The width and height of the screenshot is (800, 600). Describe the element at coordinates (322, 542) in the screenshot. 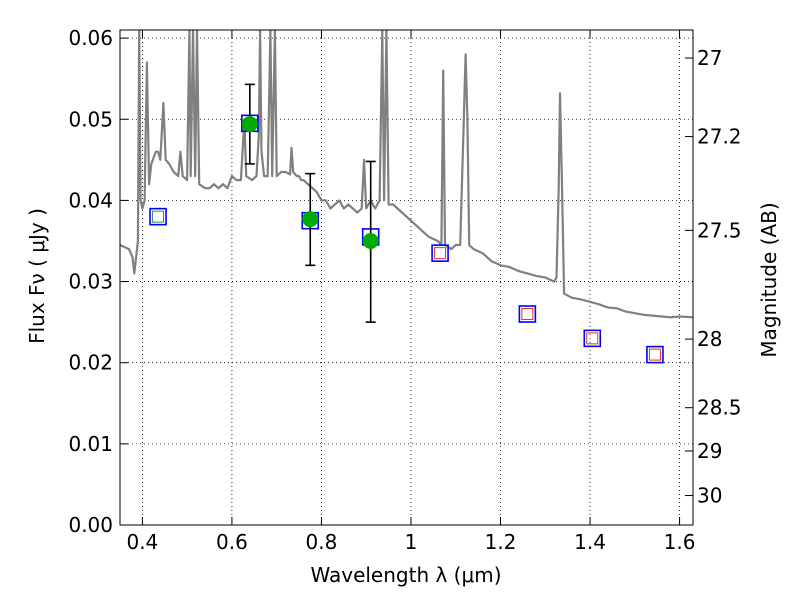

I see `x-tick-label: 0.8` at that location.